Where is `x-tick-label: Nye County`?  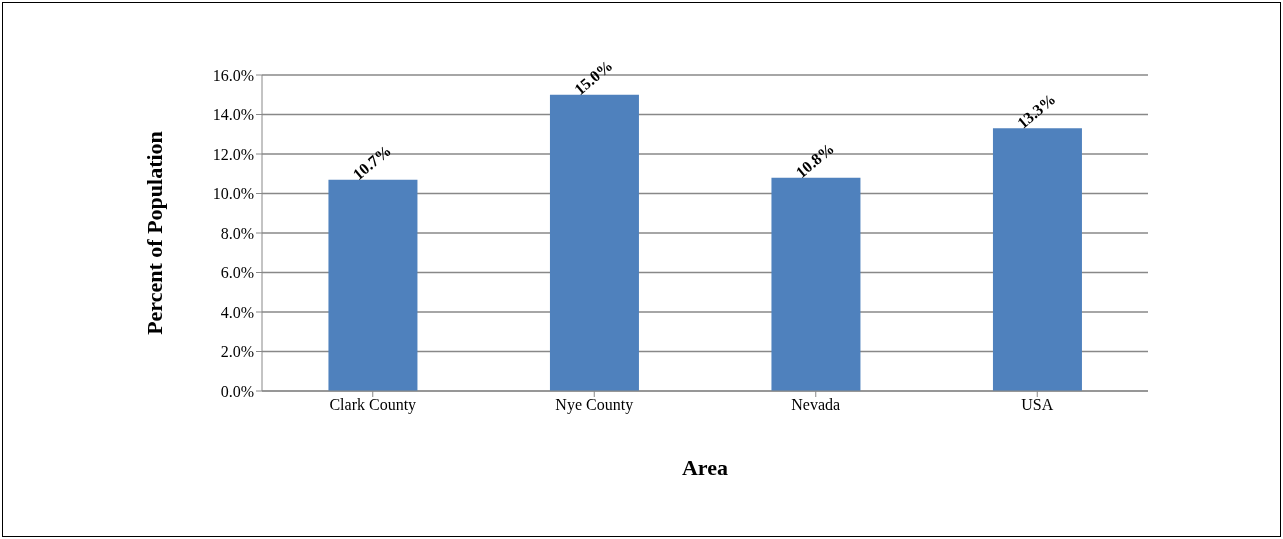
x-tick-label: Nye County is located at coordinates (594, 405).